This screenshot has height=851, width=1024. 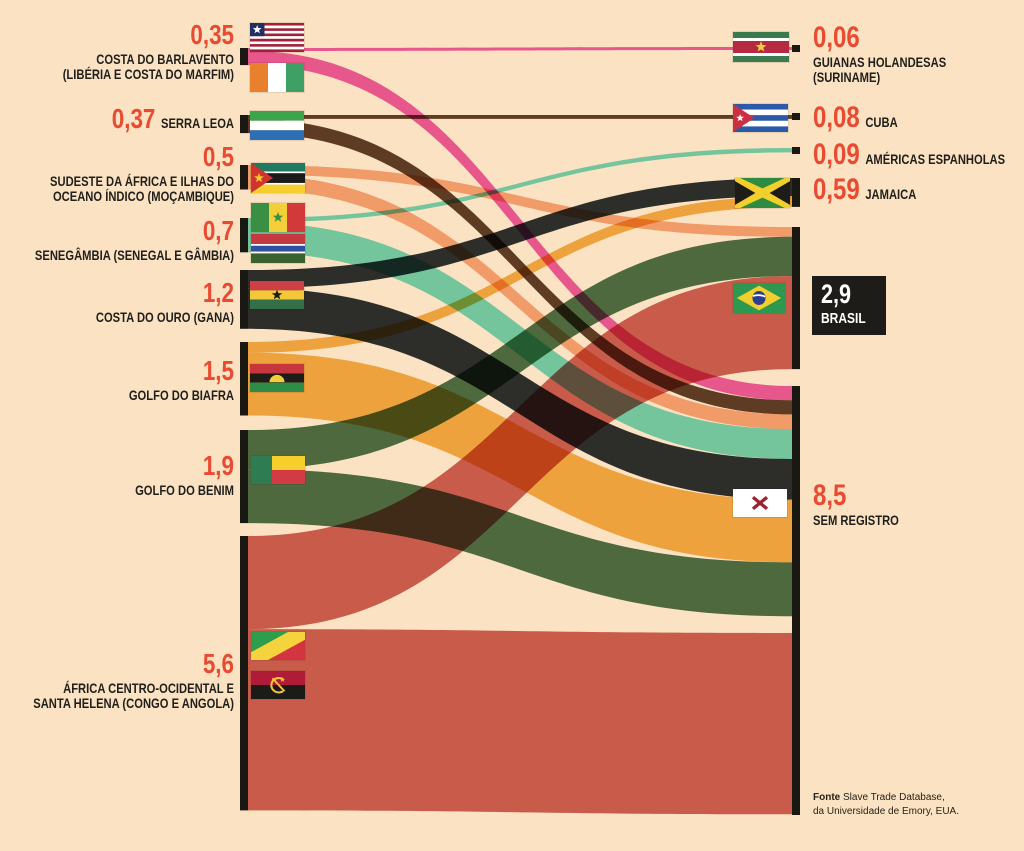 I want to click on source-entry-senegambia: 0,7 SENEGÂMBIA (SENEGAL E GÂMBIA), so click(x=117, y=240).